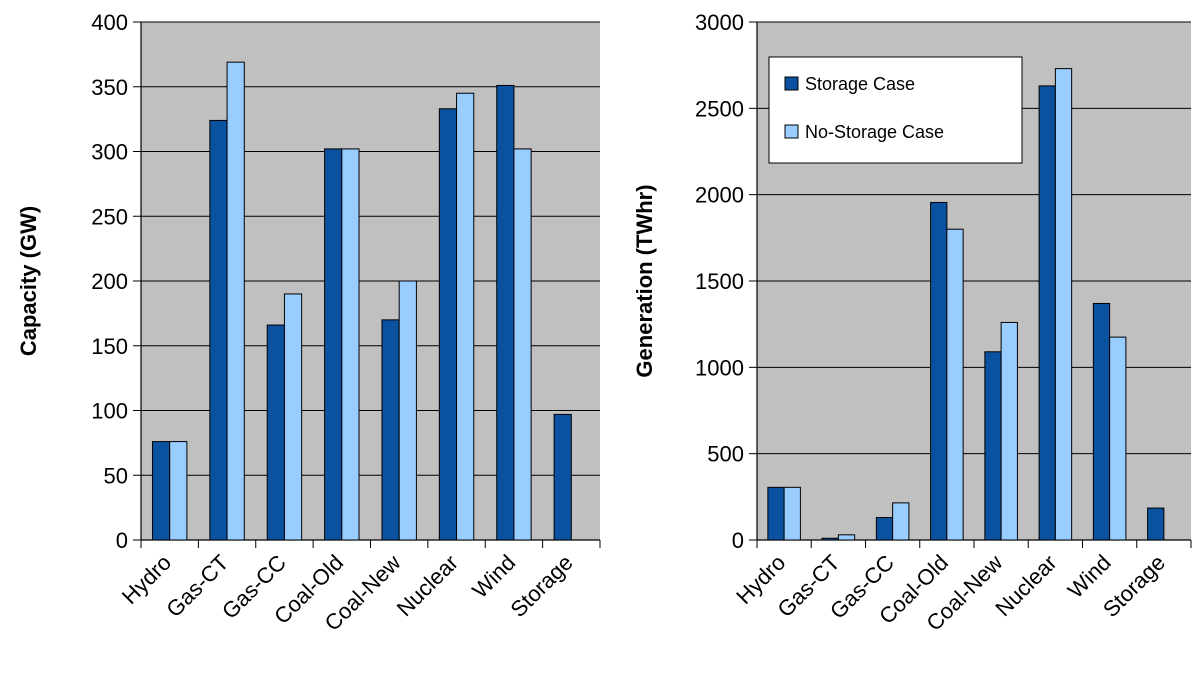 The width and height of the screenshot is (1199, 675). I want to click on y-tick-label: 150, so click(109, 346).